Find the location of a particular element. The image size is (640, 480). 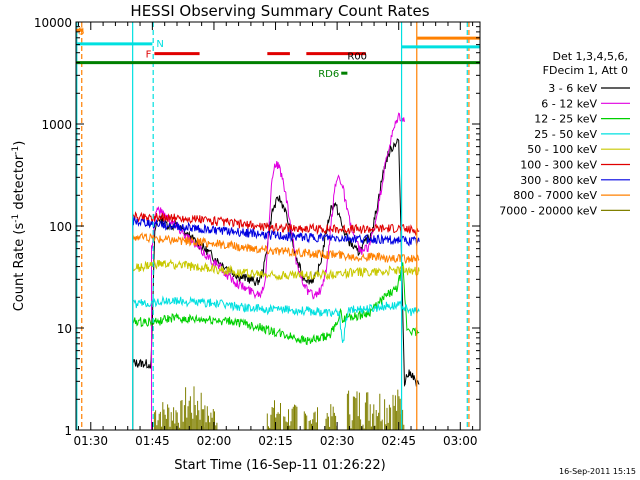

legend-label: 3 - 6 keV is located at coordinates (572, 88).